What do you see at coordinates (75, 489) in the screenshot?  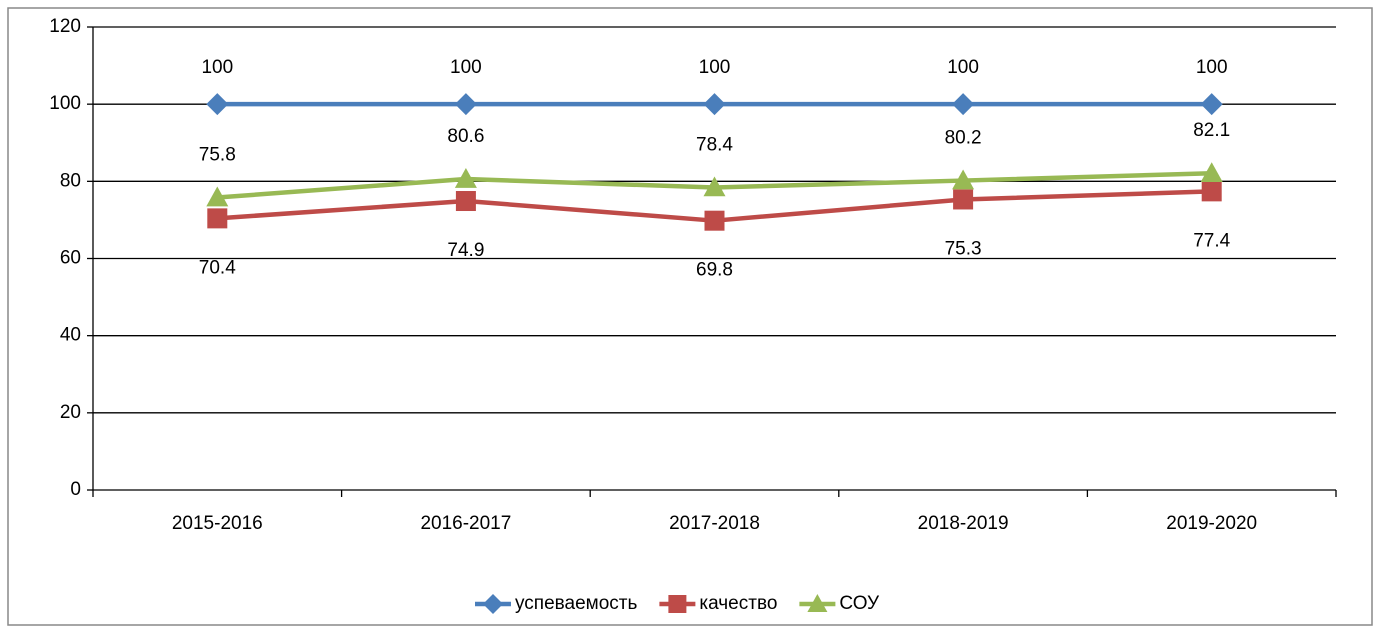 I see `y-tick-label: 0` at bounding box center [75, 489].